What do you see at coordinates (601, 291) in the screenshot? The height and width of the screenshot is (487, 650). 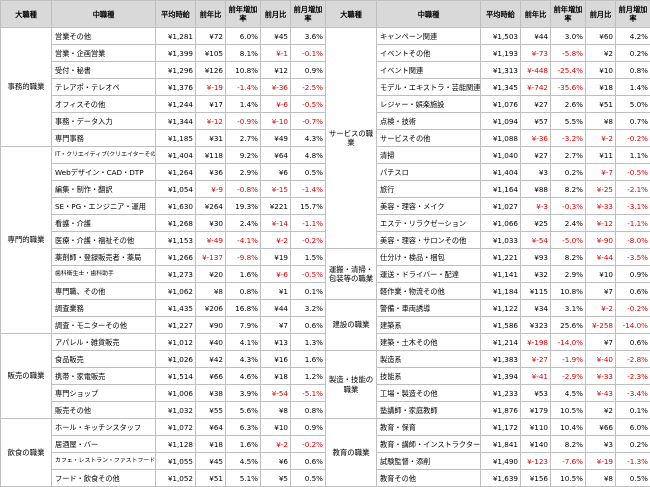 I see `mom-cell: ¥7` at bounding box center [601, 291].